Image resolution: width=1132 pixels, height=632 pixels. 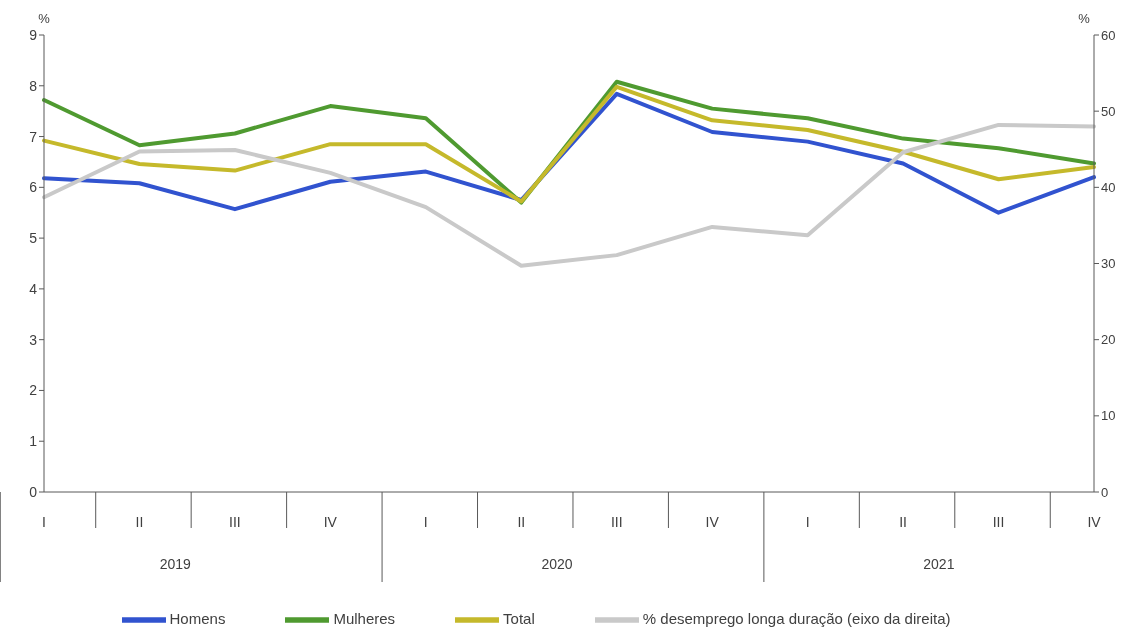 I want to click on y-tick-label: 7, so click(x=33, y=136).